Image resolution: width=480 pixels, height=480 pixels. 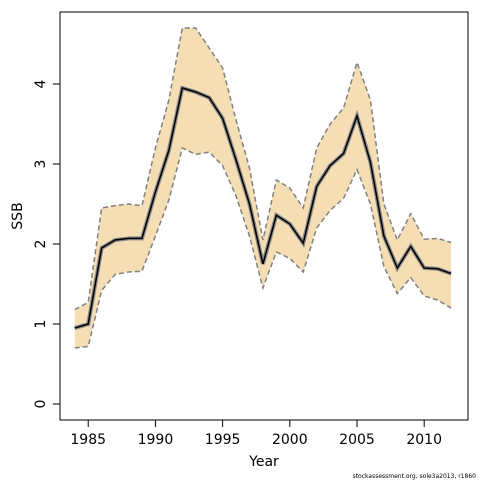 I want to click on x-tick-label: 2010, so click(x=424, y=440).